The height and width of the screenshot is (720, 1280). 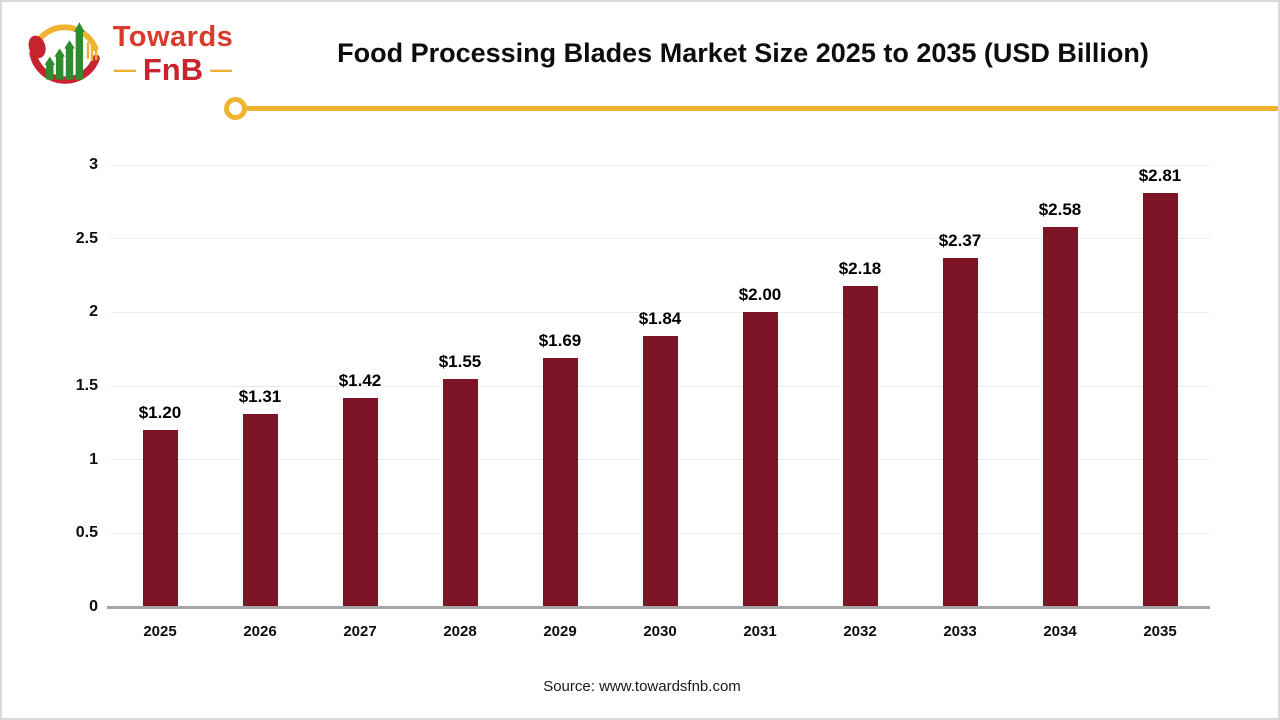 What do you see at coordinates (260, 631) in the screenshot?
I see `x-axis-tick-label: 2026` at bounding box center [260, 631].